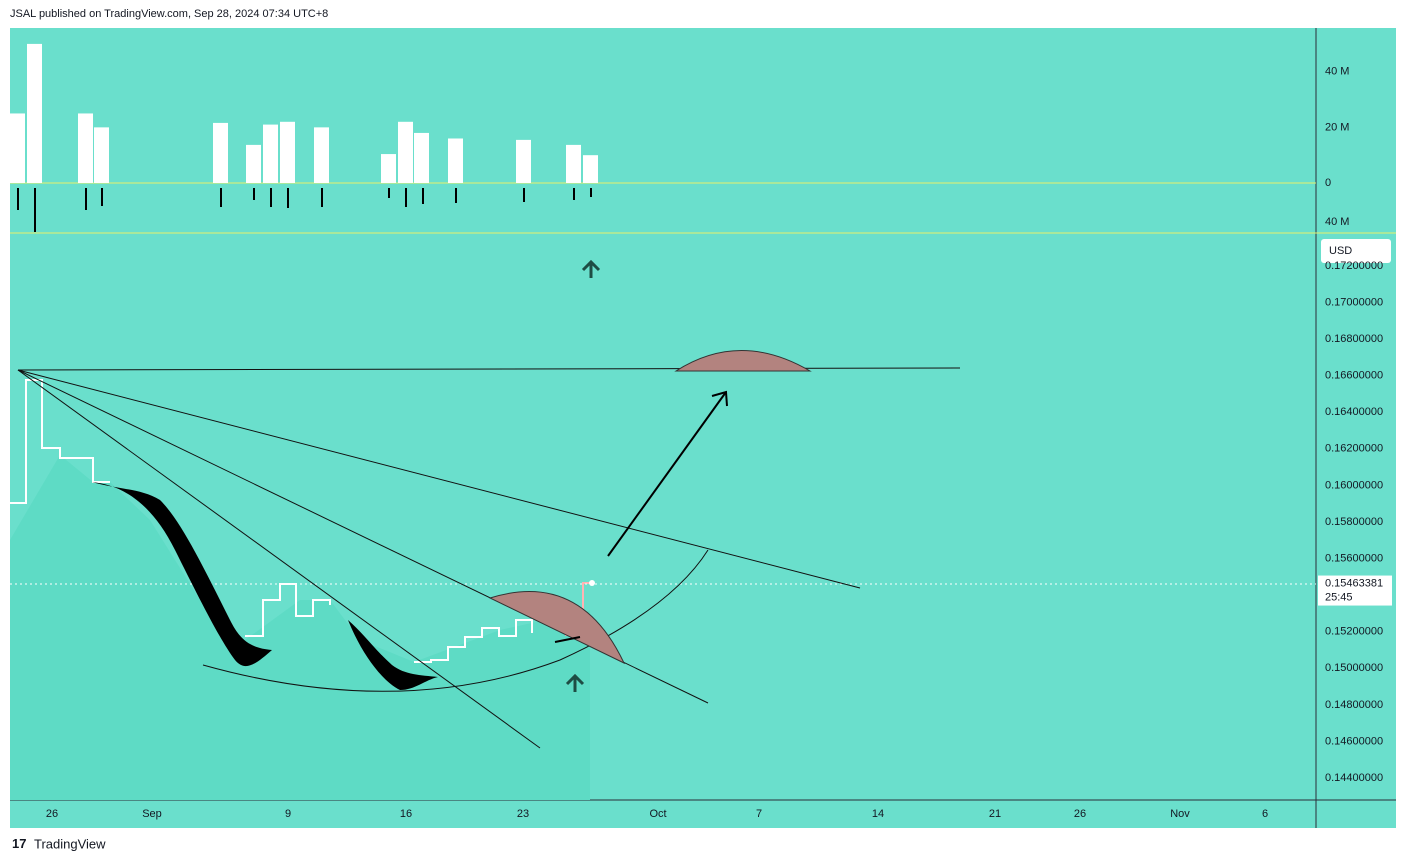 The width and height of the screenshot is (1406, 863). What do you see at coordinates (1354, 705) in the screenshot?
I see `price-tick-label: 0.14800000` at bounding box center [1354, 705].